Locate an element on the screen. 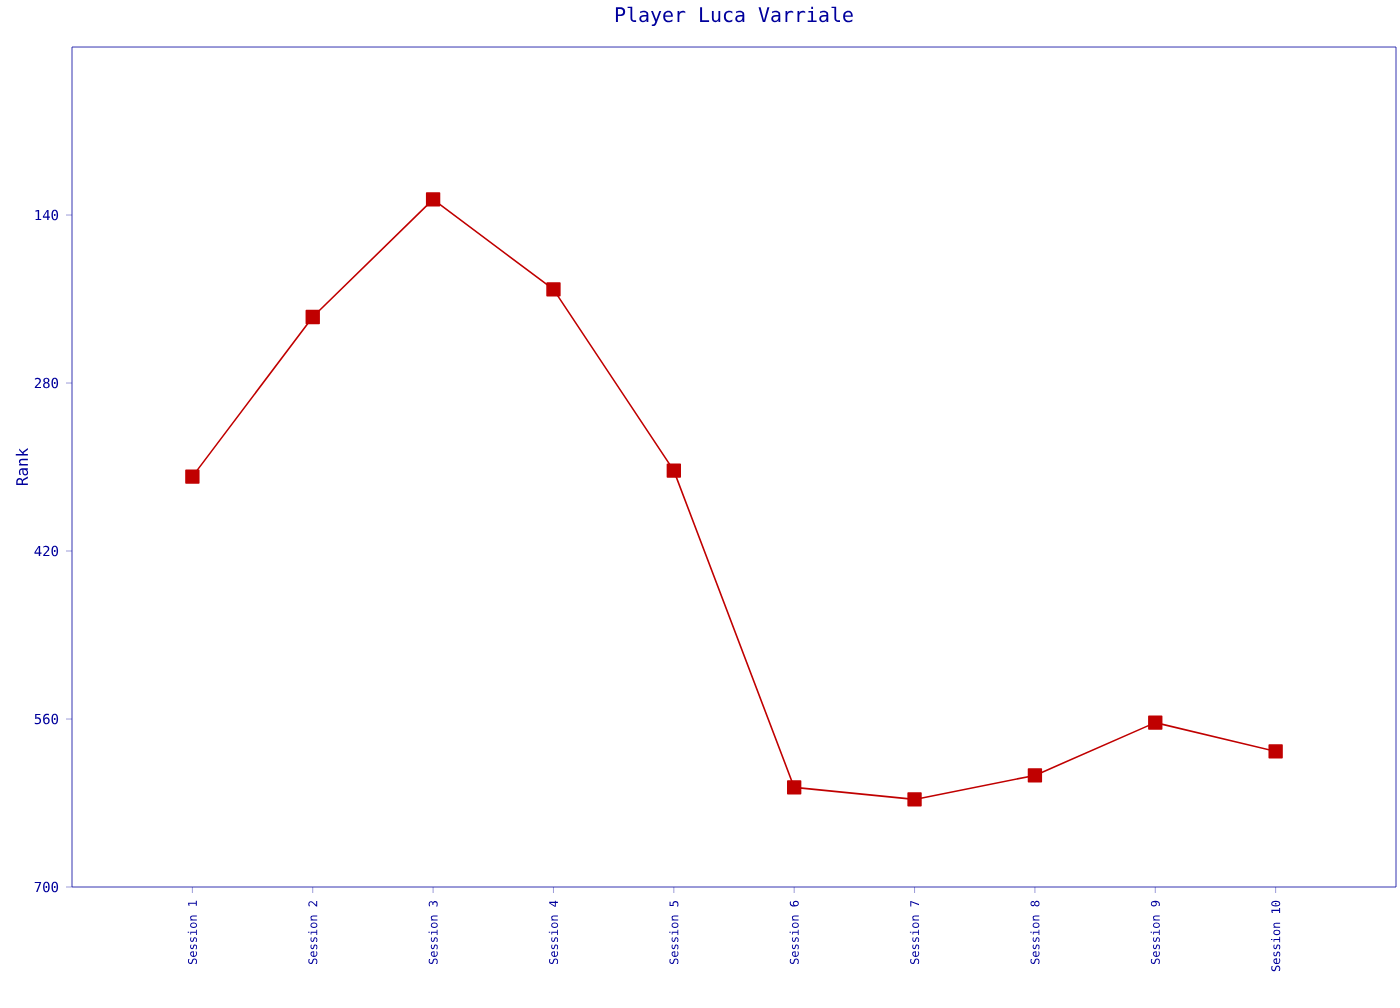  chart-title: Player Luca Varriale is located at coordinates (734, 17).